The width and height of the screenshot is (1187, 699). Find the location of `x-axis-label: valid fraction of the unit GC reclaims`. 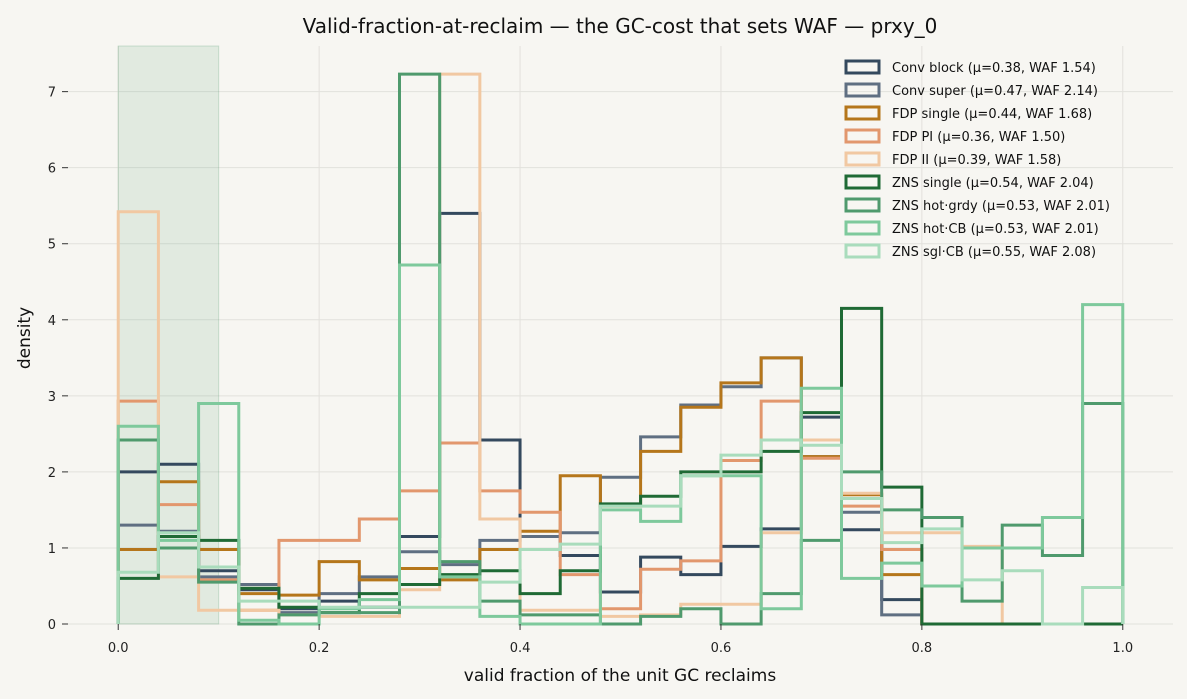

x-axis-label: valid fraction of the unit GC reclaims is located at coordinates (620, 676).